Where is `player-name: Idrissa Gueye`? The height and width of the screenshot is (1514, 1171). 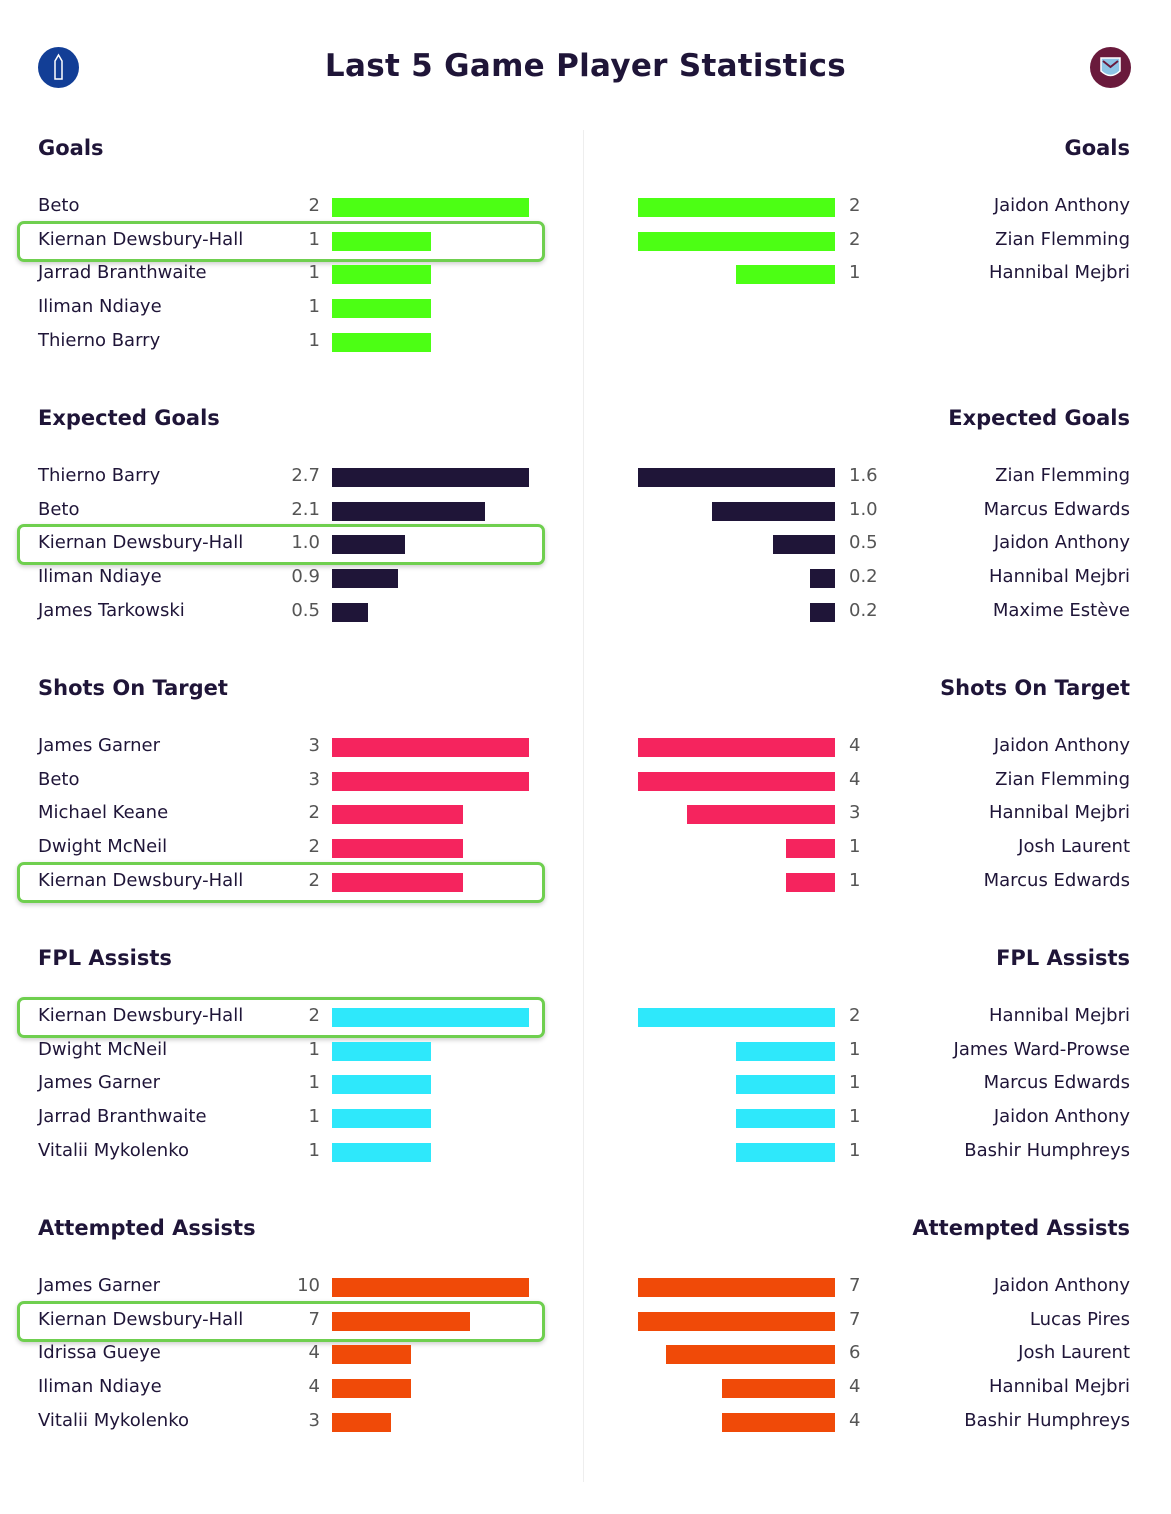
player-name: Idrissa Gueye is located at coordinates (99, 1352).